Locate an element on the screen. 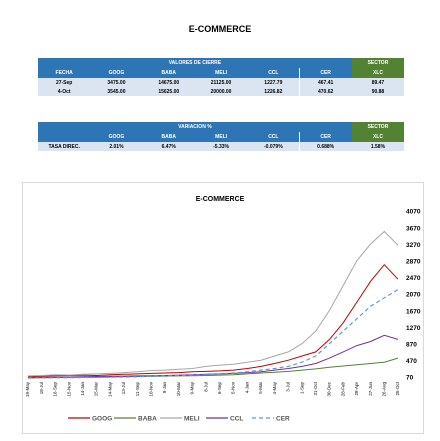 The height and width of the screenshot is (441, 440). x-tick-label: 27-Jun is located at coordinates (370, 389).